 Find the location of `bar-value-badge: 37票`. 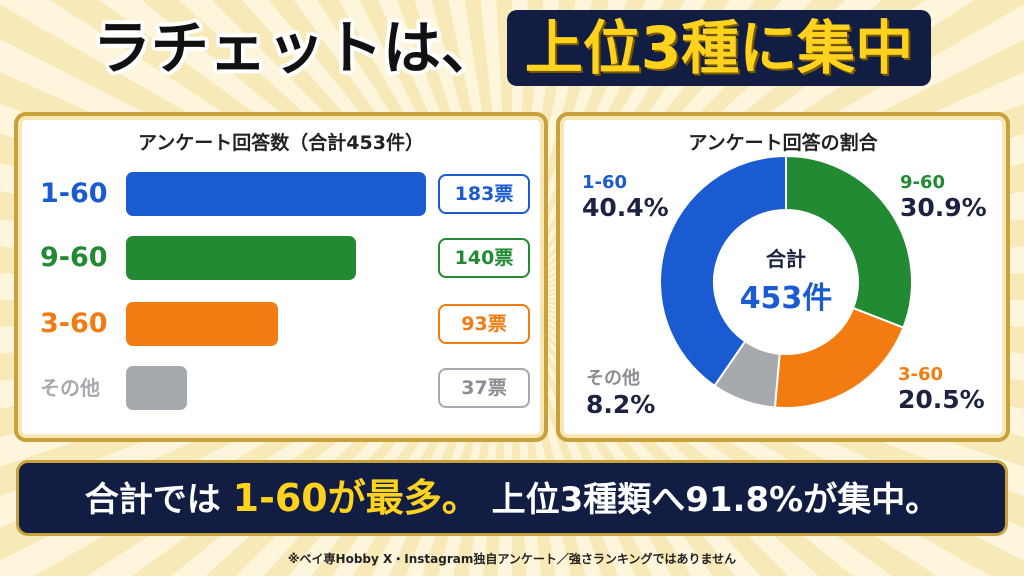

bar-value-badge: 37票 is located at coordinates (484, 388).